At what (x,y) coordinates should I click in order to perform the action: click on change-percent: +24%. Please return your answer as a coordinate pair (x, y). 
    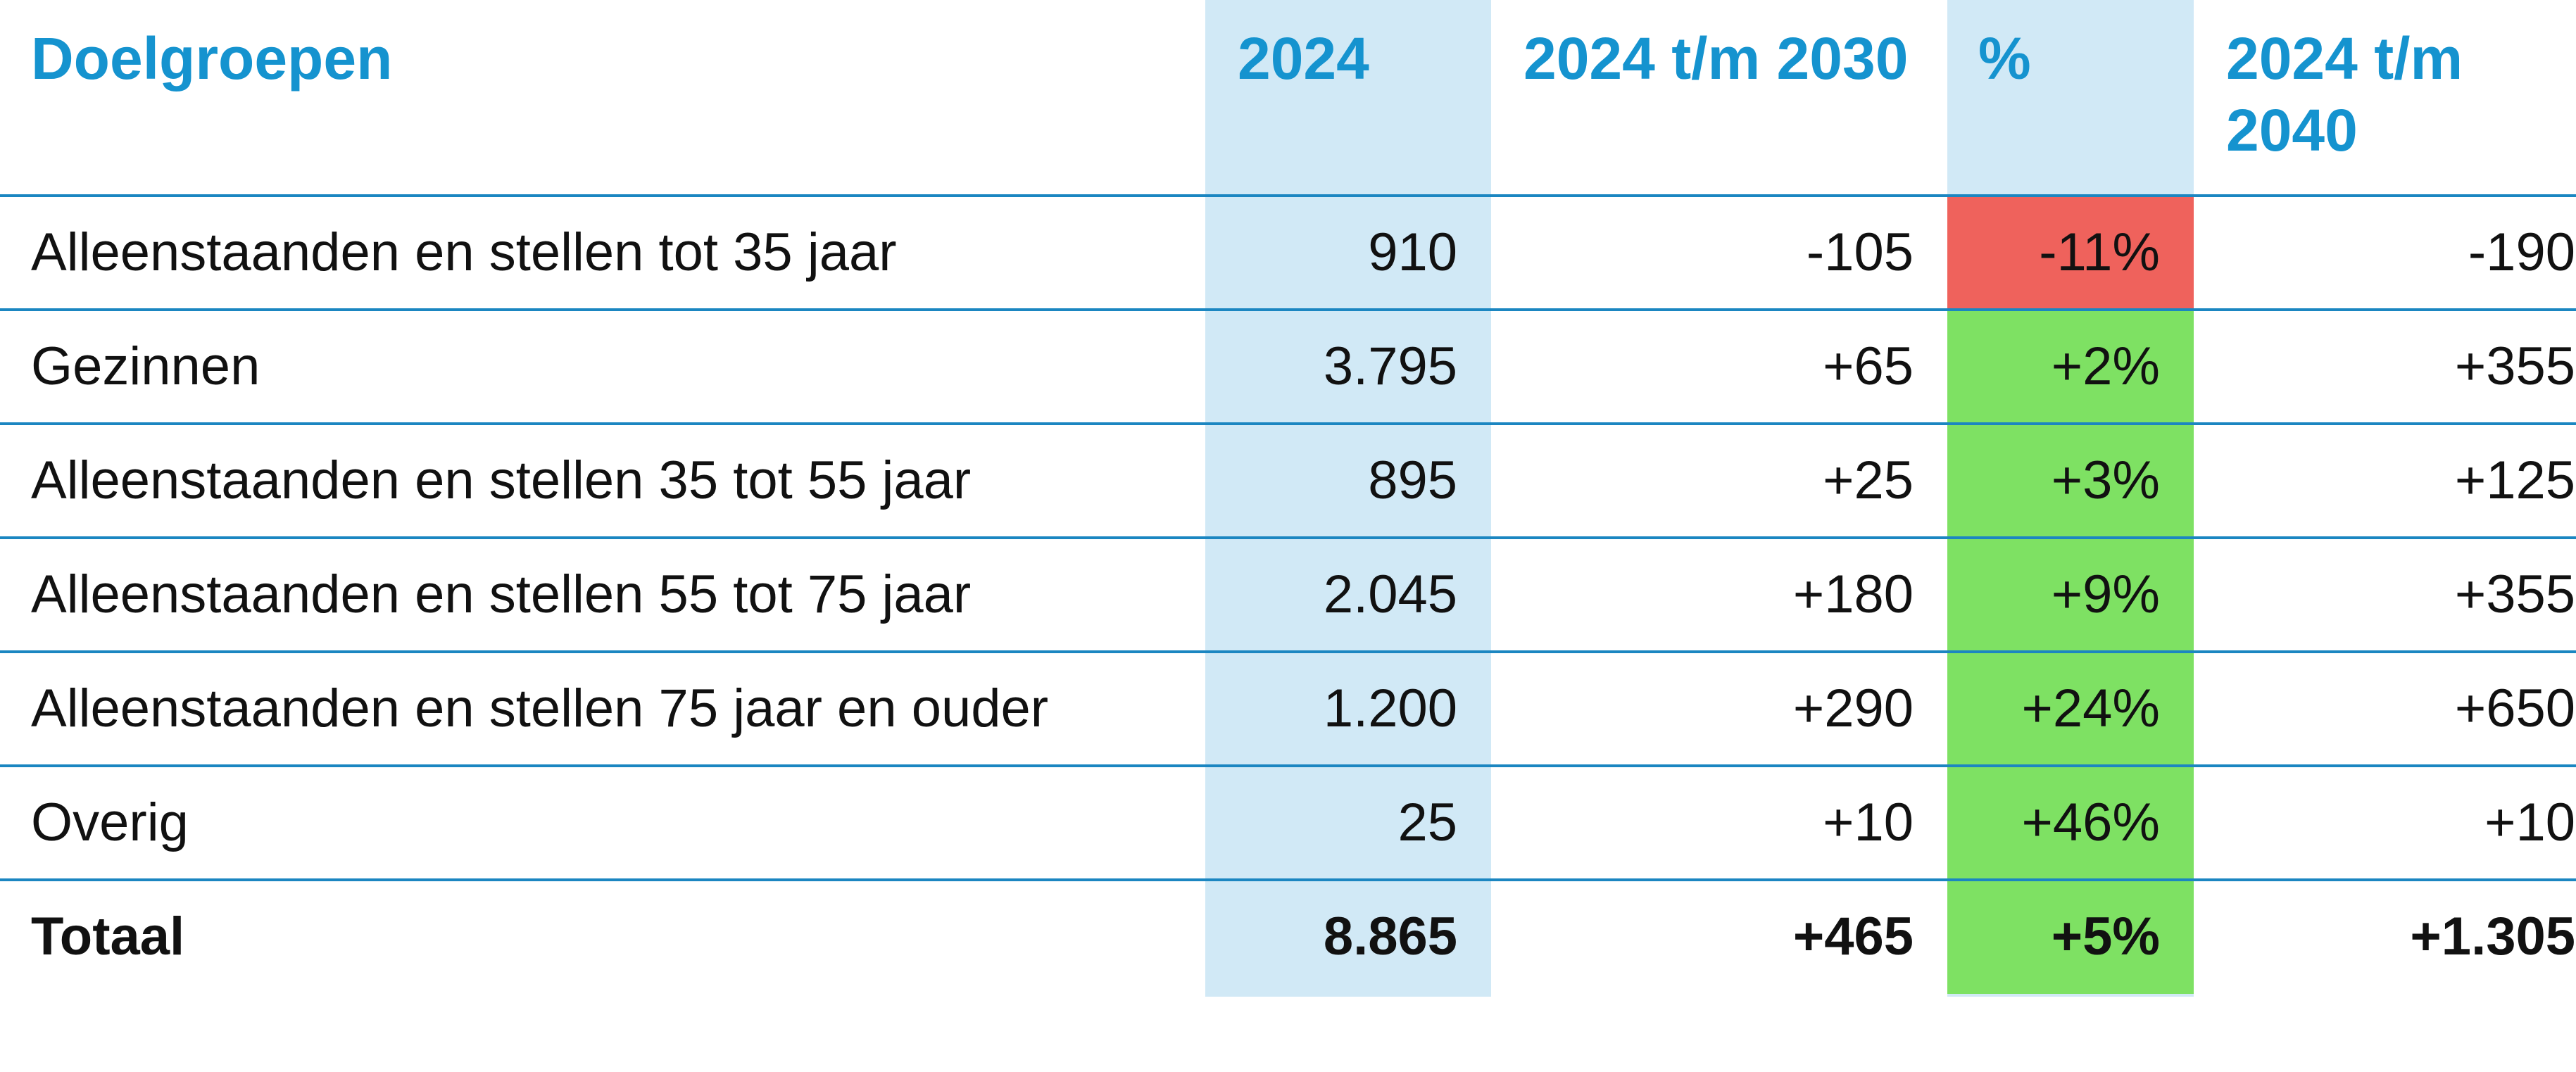
    Looking at the image, I should click on (2091, 708).